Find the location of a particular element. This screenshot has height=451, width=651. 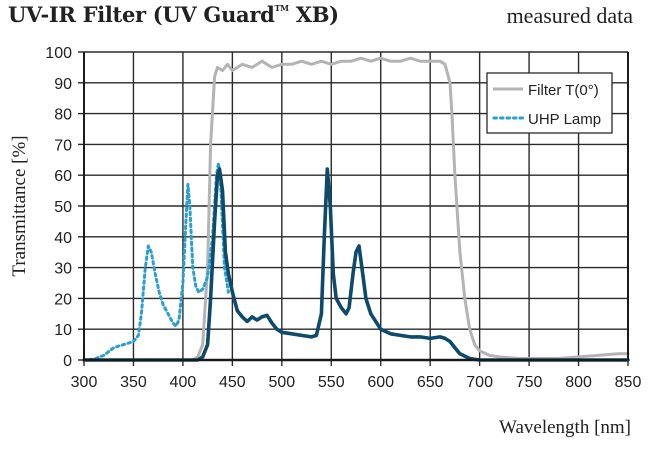

x-tick-label: 800 is located at coordinates (578, 382).